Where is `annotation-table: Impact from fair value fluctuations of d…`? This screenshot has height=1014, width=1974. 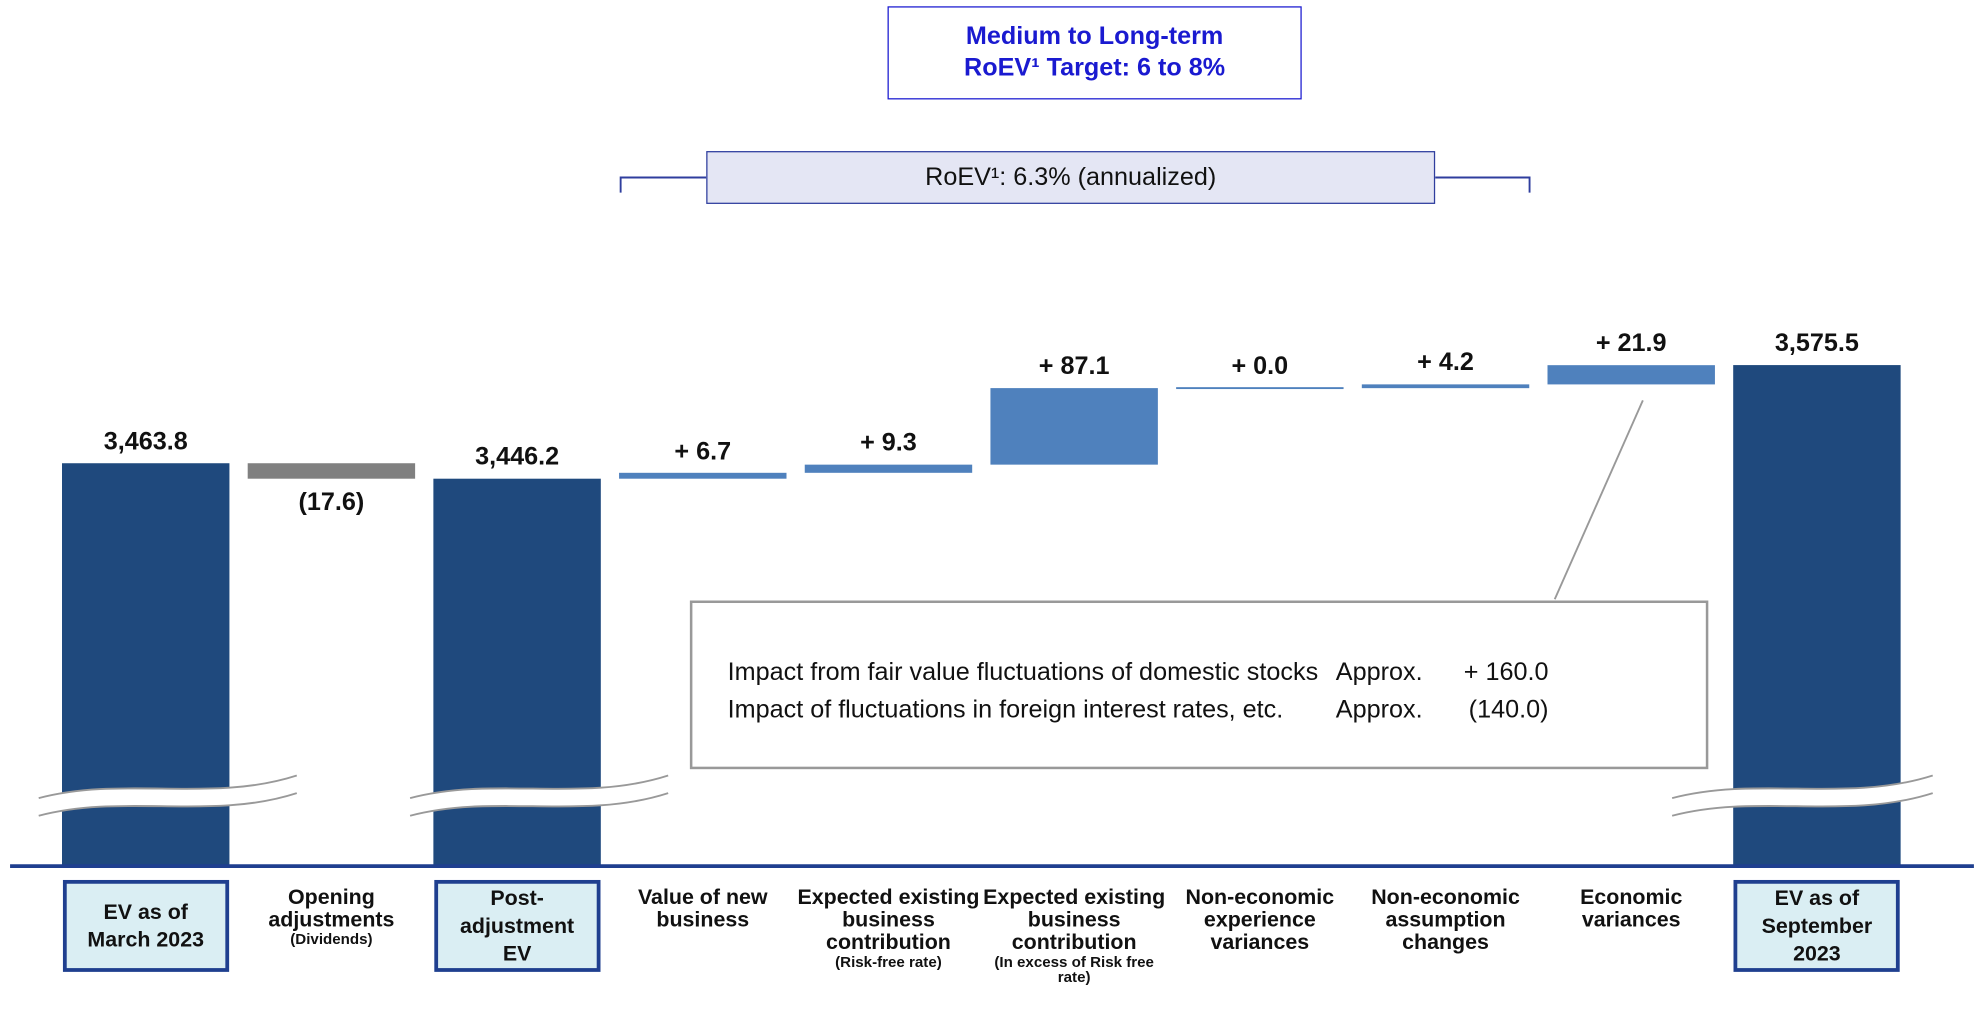
annotation-table: Impact from fair value fluctuations of d… is located at coordinates (1138, 691).